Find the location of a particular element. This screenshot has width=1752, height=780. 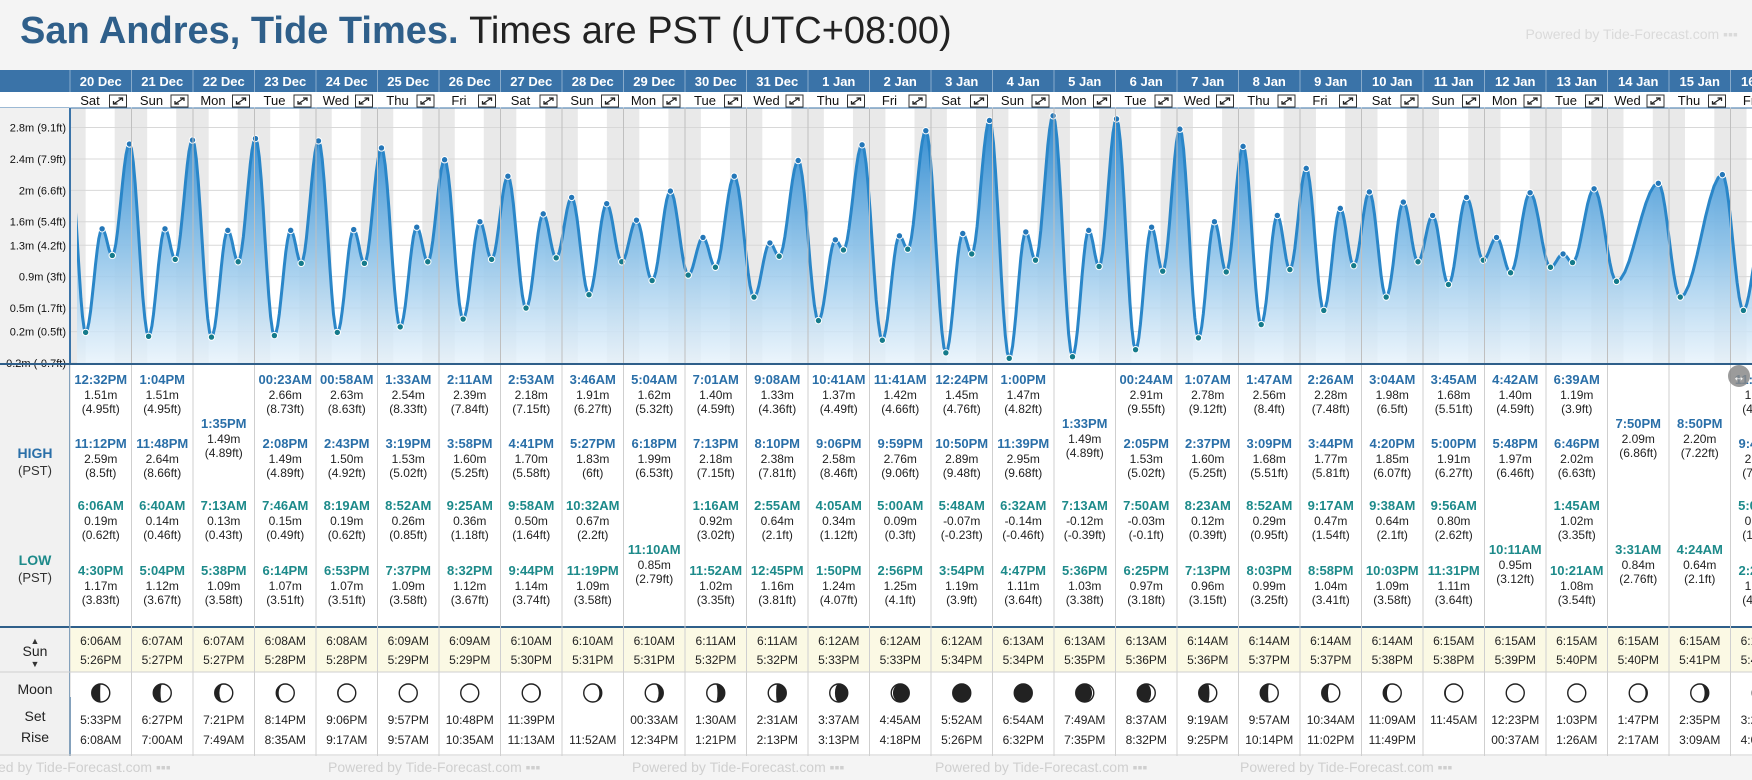

low-height-m: 1.03m is located at coordinates (1084, 586).